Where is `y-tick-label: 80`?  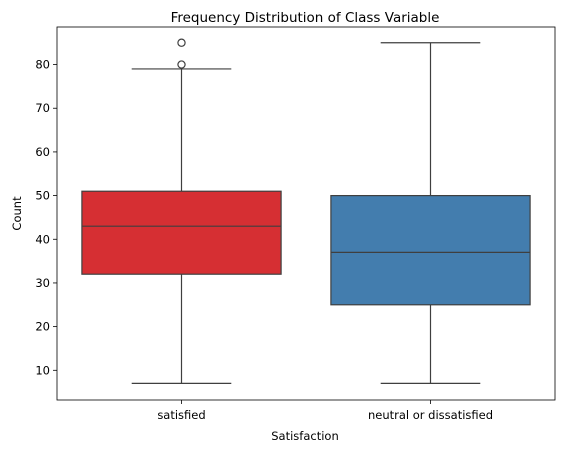 y-tick-label: 80 is located at coordinates (42, 65).